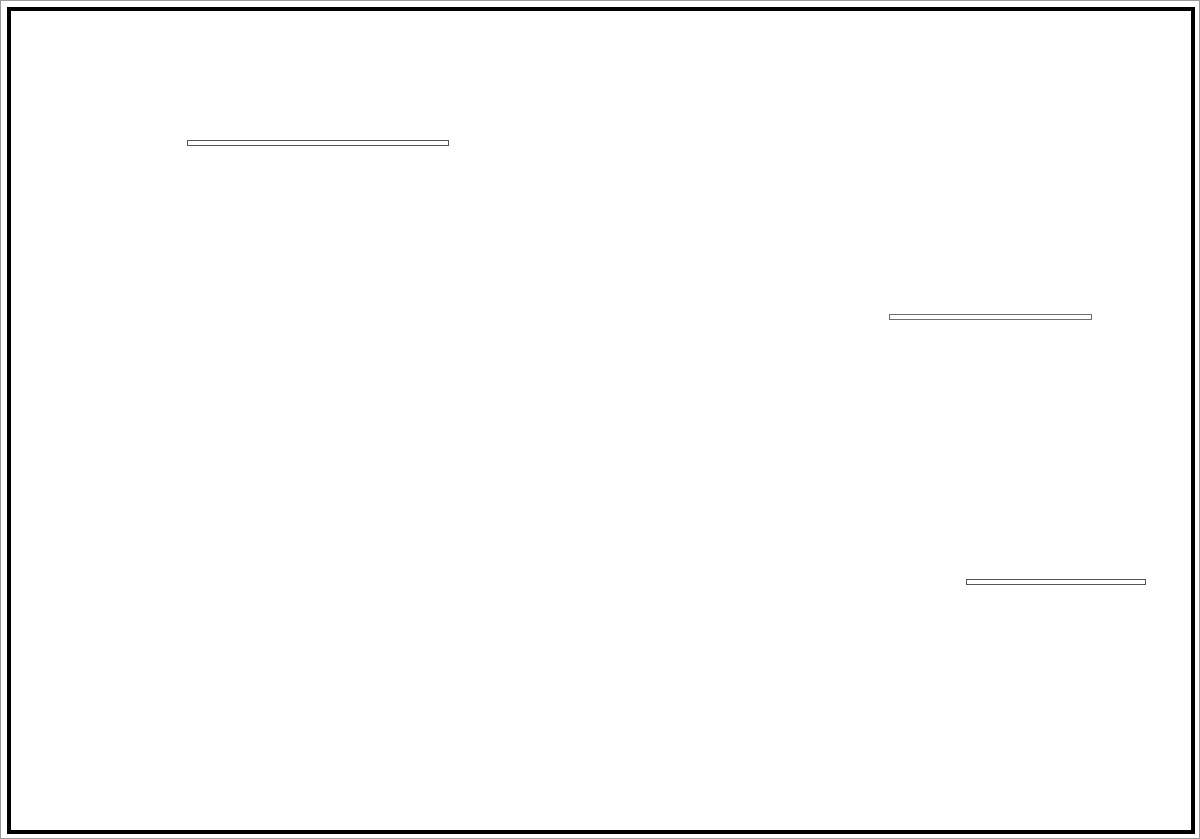  I want to click on loops-note-callout, so click(1056, 582).